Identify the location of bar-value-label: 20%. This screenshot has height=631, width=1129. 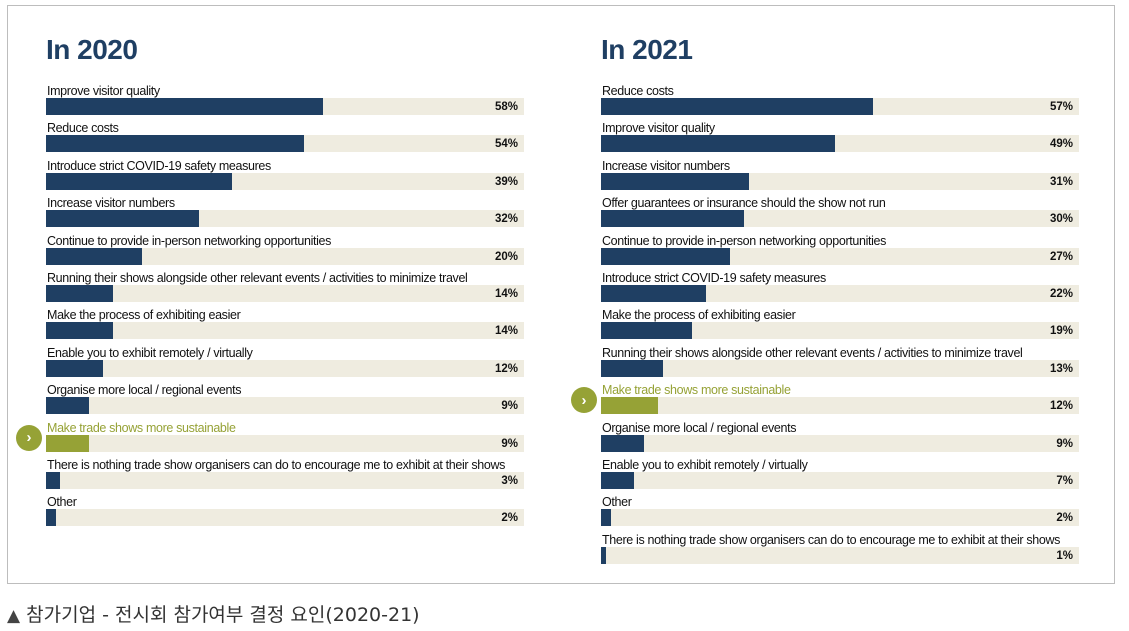
(506, 256).